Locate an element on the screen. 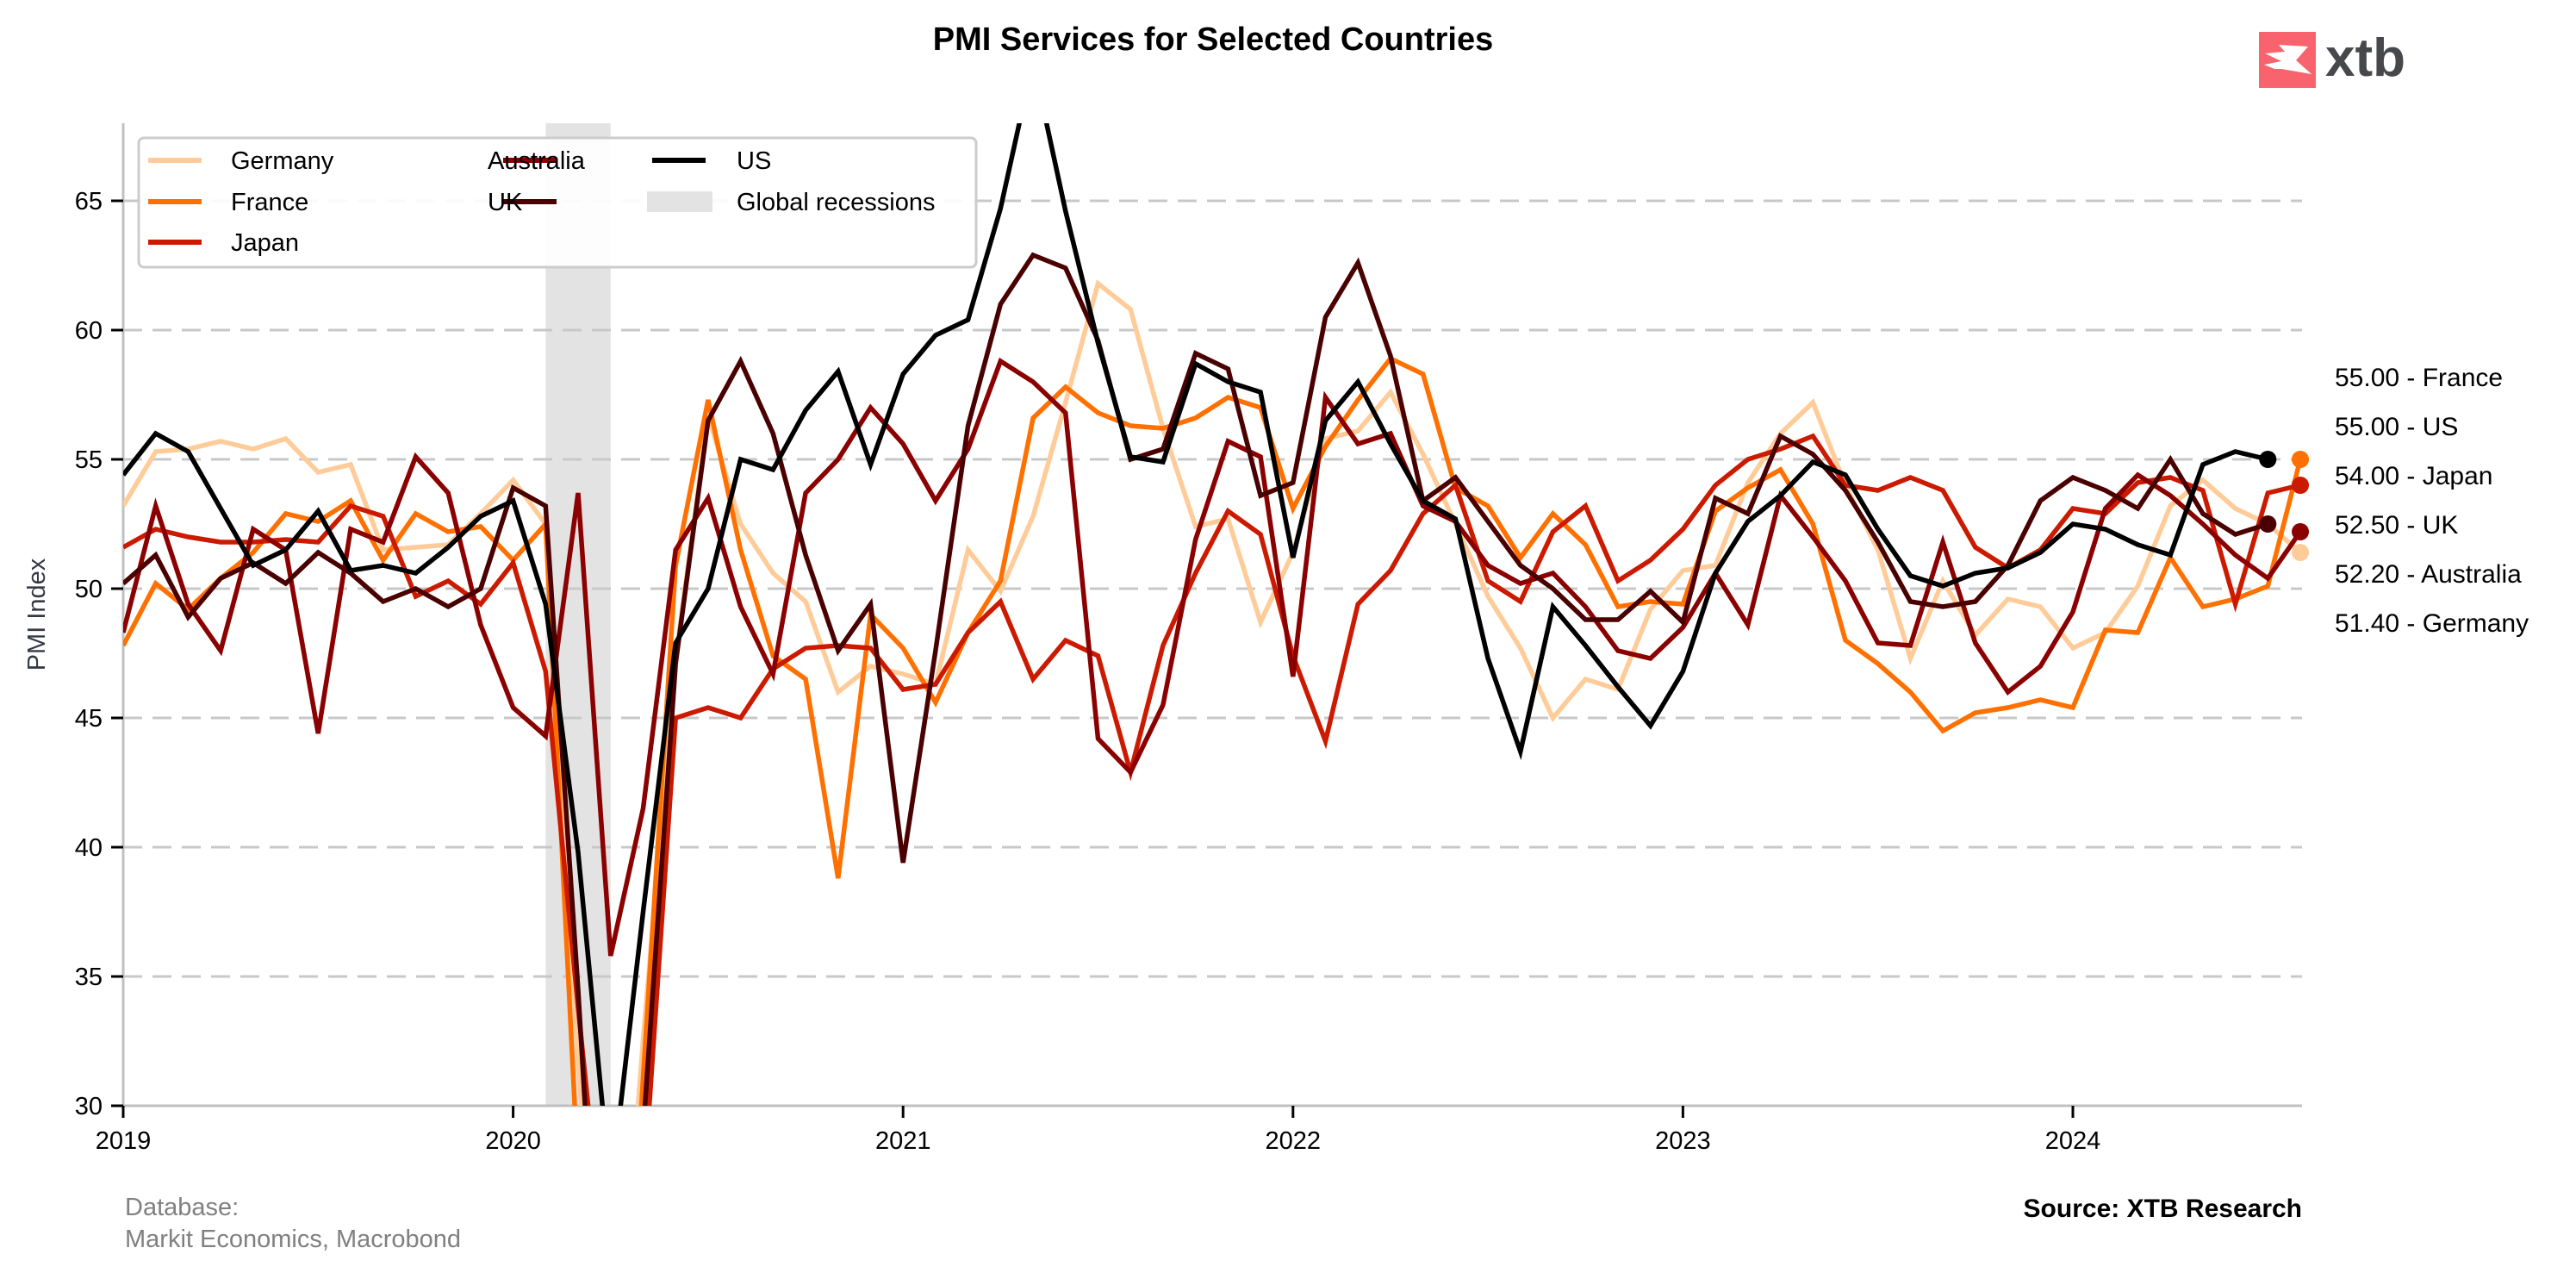 Image resolution: width=2576 pixels, height=1279 pixels. end-markers is located at coordinates (2284, 506).